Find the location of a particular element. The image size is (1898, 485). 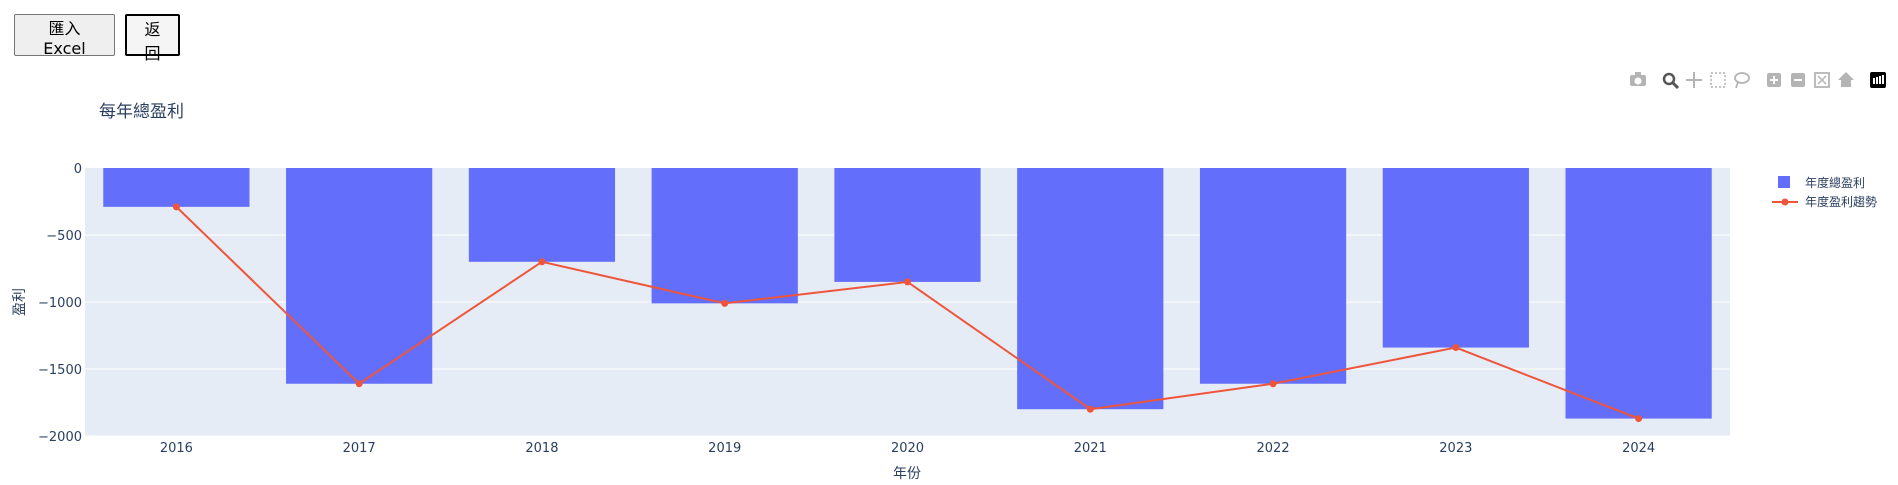

back-button: 返回 is located at coordinates (152, 38).